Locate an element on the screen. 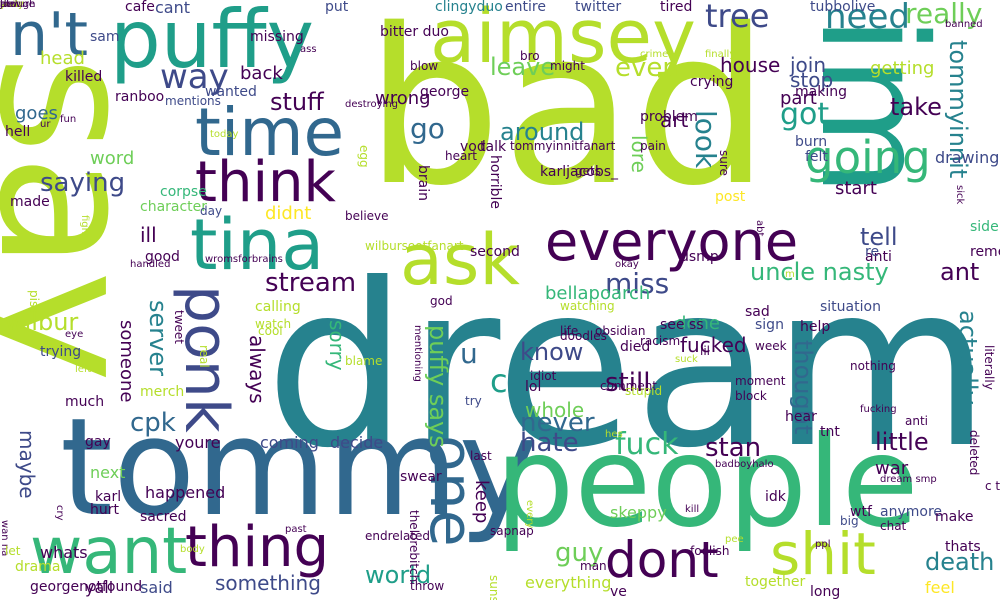 The width and height of the screenshot is (1000, 600). word-hell: hell is located at coordinates (18, 132).